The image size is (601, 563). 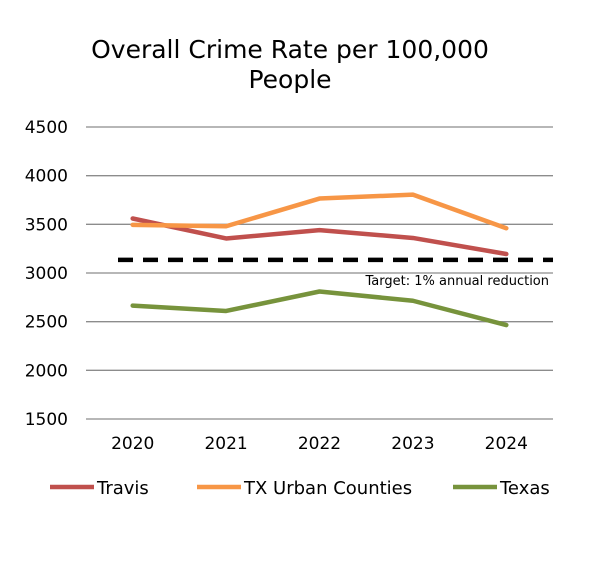 I want to click on chart-title-line-2: People, so click(x=289, y=79).